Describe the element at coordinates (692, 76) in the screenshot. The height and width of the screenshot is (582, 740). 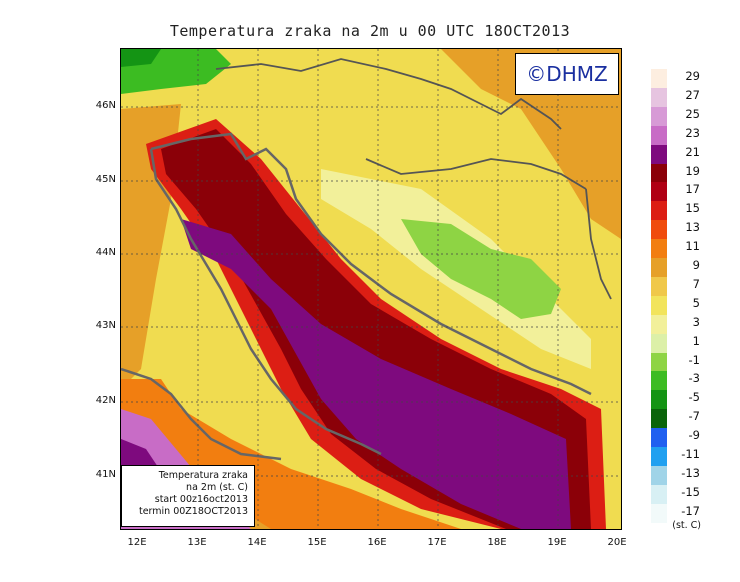
I see `legend-label: 29` at that location.